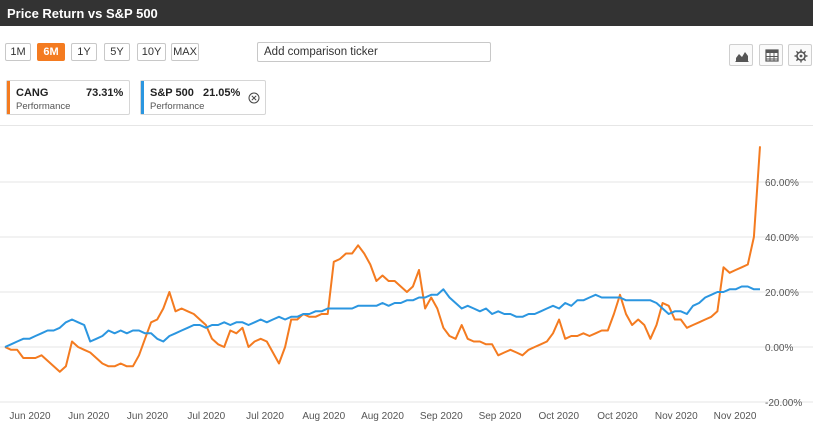  What do you see at coordinates (32, 93) in the screenshot?
I see `legend-ticker: CANG` at bounding box center [32, 93].